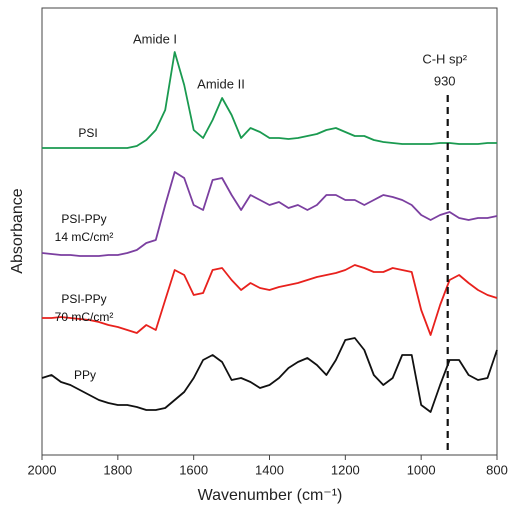  Describe the element at coordinates (17, 230) in the screenshot. I see `y-axis-label: Absorbance` at that location.